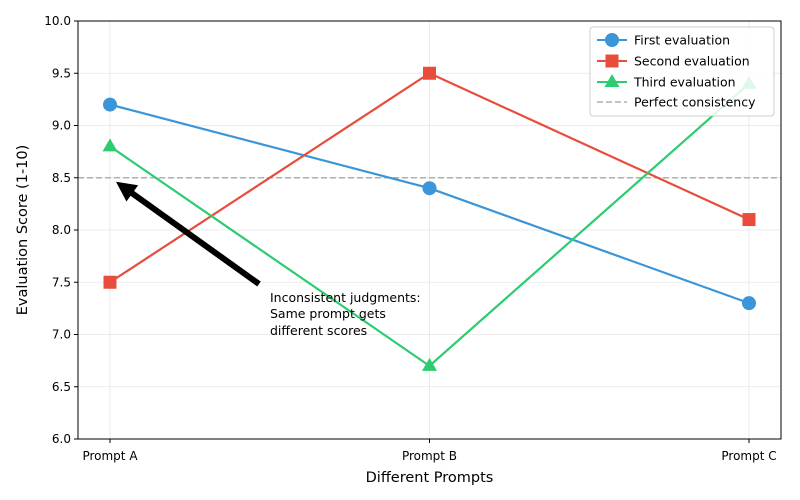 The image size is (800, 500). Describe the element at coordinates (110, 145) in the screenshot. I see `point-third-evaluation-prompt-a` at that location.